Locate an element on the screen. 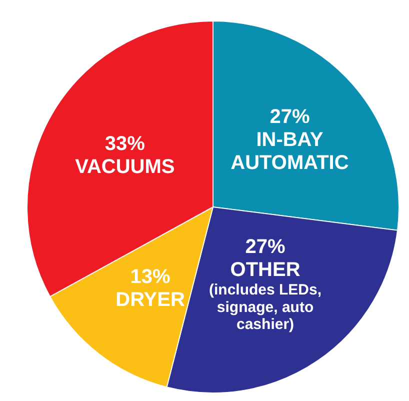 This screenshot has height=401, width=409. data-label: 33% is located at coordinates (125, 143).